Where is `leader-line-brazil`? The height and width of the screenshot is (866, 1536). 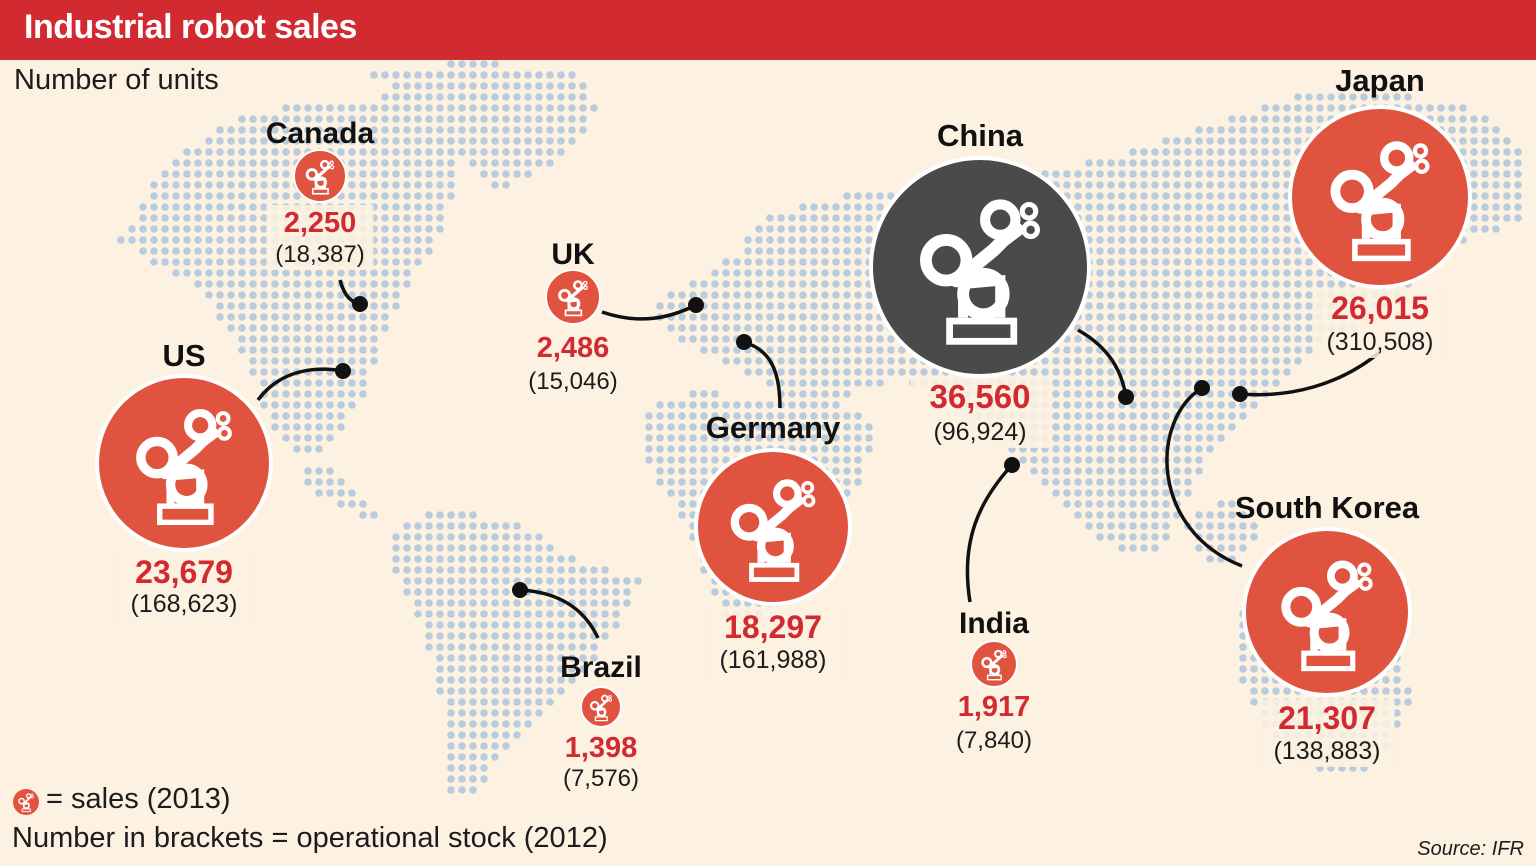 leader-line-brazil is located at coordinates (559, 613).